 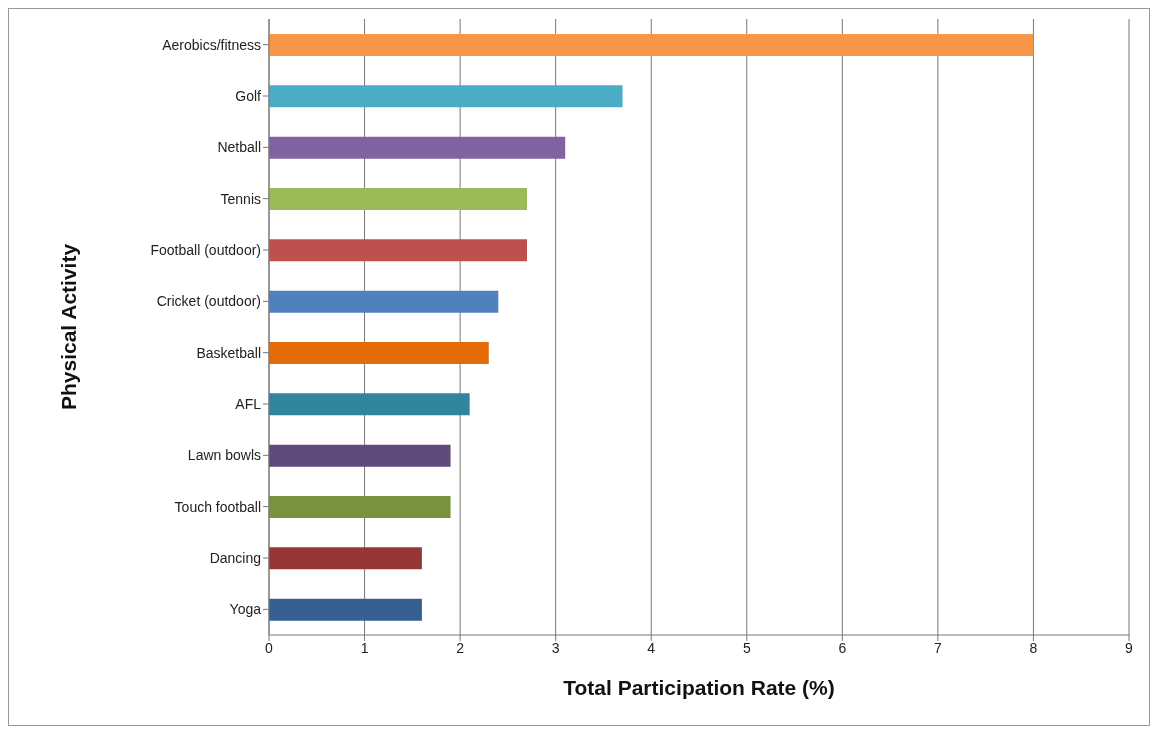 What do you see at coordinates (555, 647) in the screenshot?
I see `x-tick-label: 3` at bounding box center [555, 647].